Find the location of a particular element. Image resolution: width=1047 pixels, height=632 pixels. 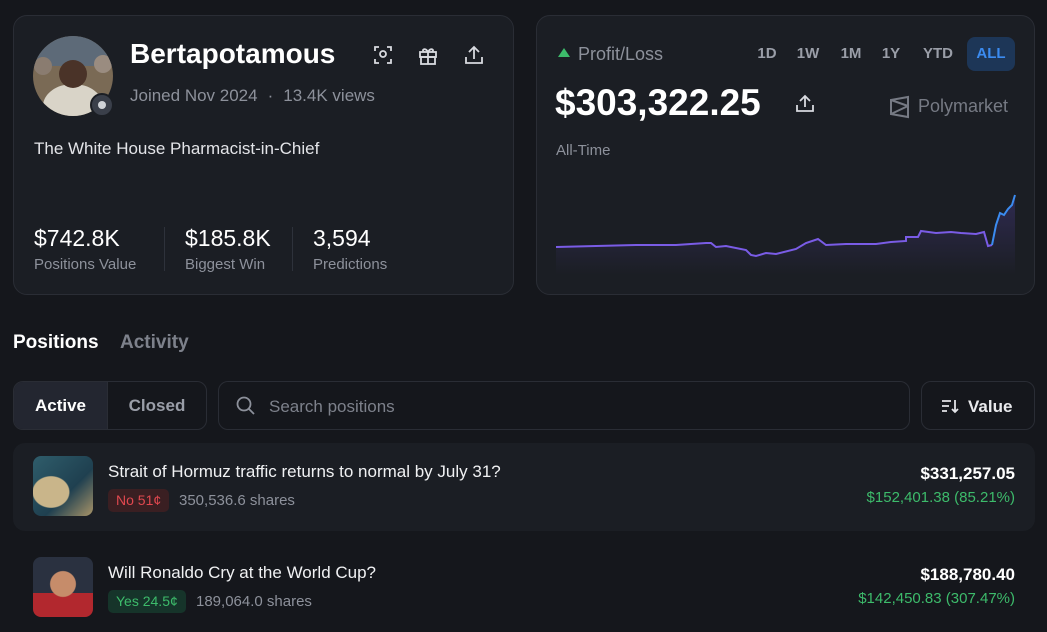

tab: Activity is located at coordinates (154, 342).